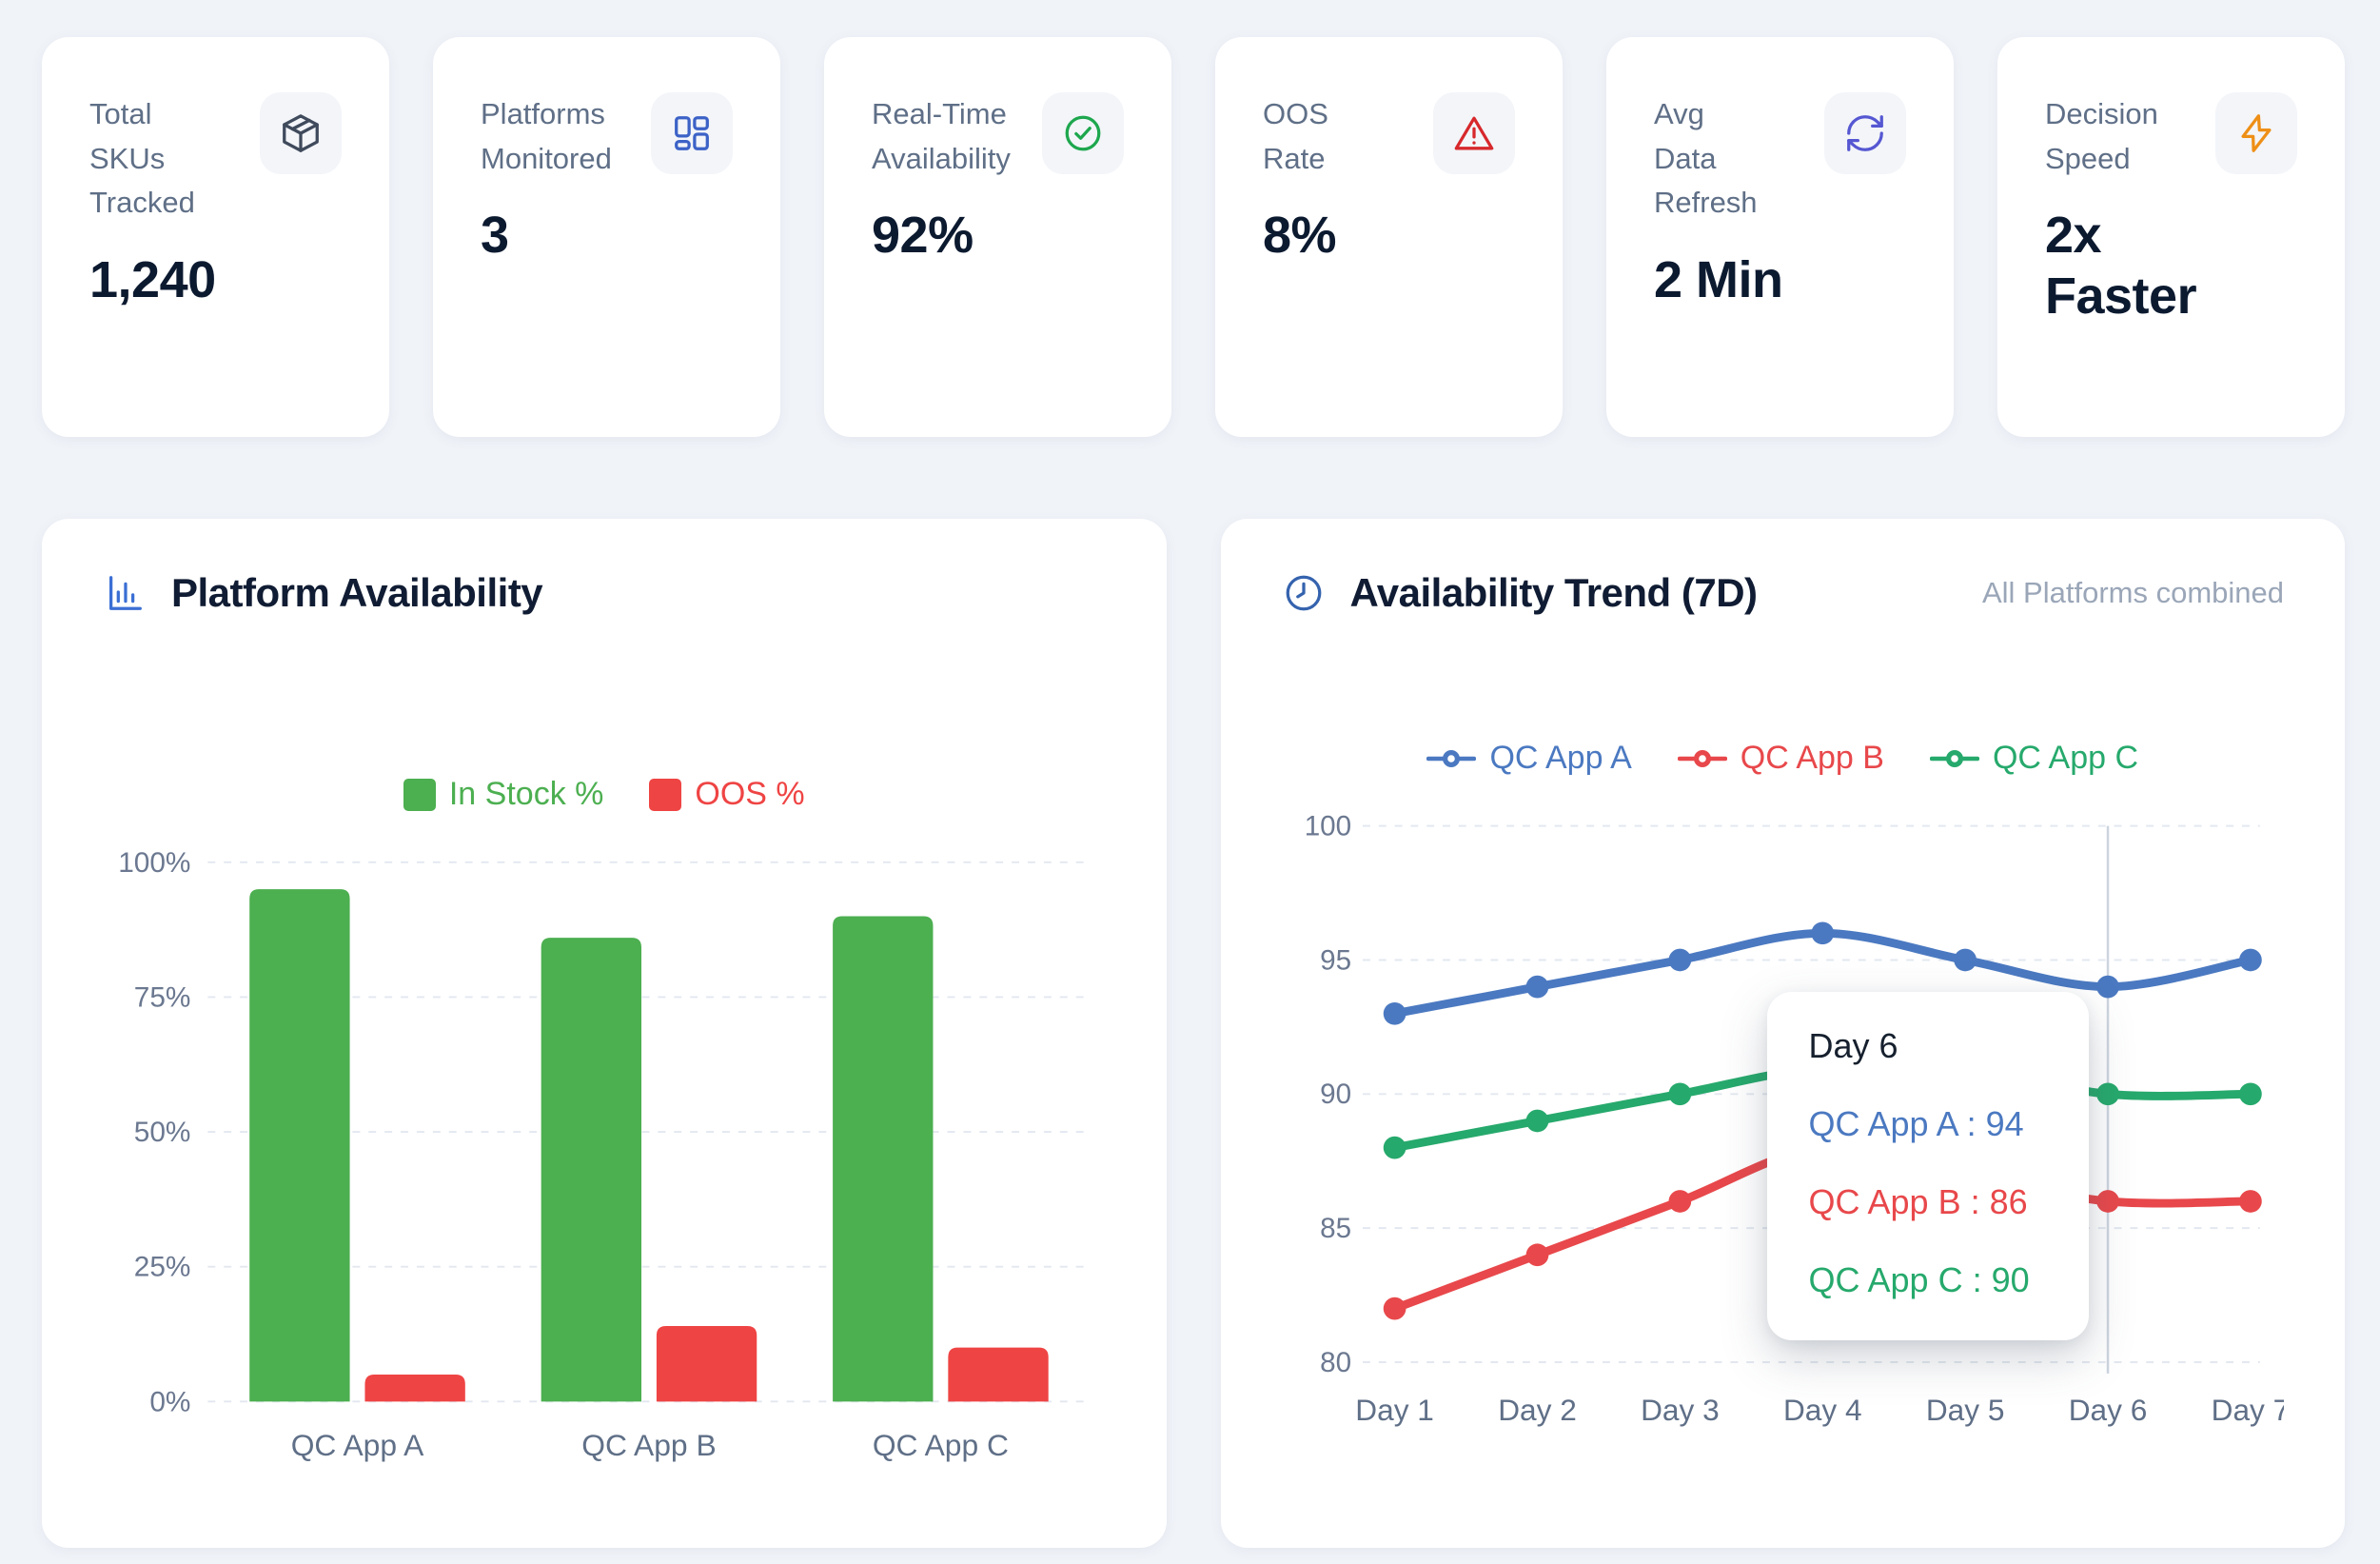 This screenshot has height=1564, width=2380. Describe the element at coordinates (1706, 158) in the screenshot. I see `kpi-label-avg-data-refresh: Avg Data Refresh` at that location.